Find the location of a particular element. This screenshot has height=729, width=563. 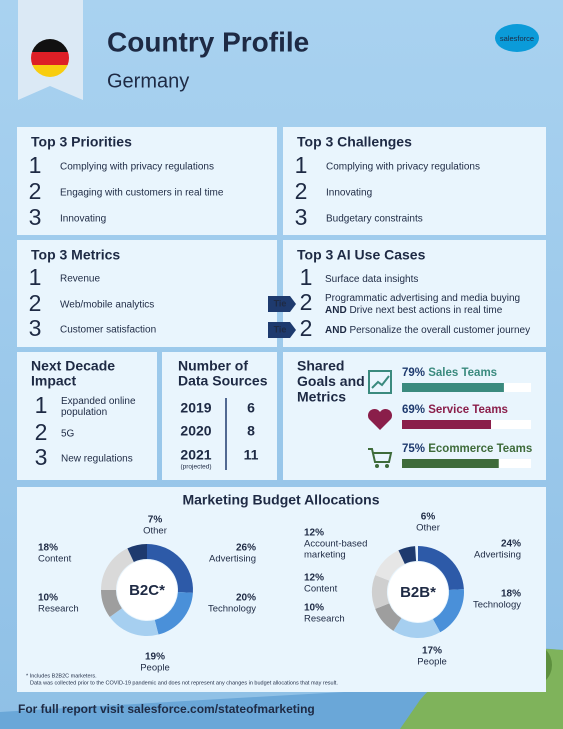

item-text: Surface data insights is located at coordinates (371, 279).